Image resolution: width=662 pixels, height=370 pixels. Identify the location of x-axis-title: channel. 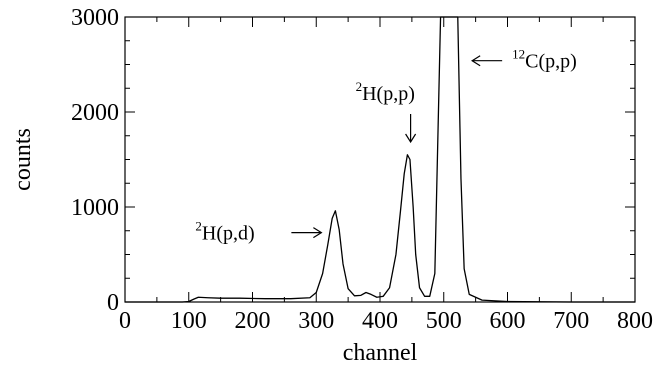
(380, 353).